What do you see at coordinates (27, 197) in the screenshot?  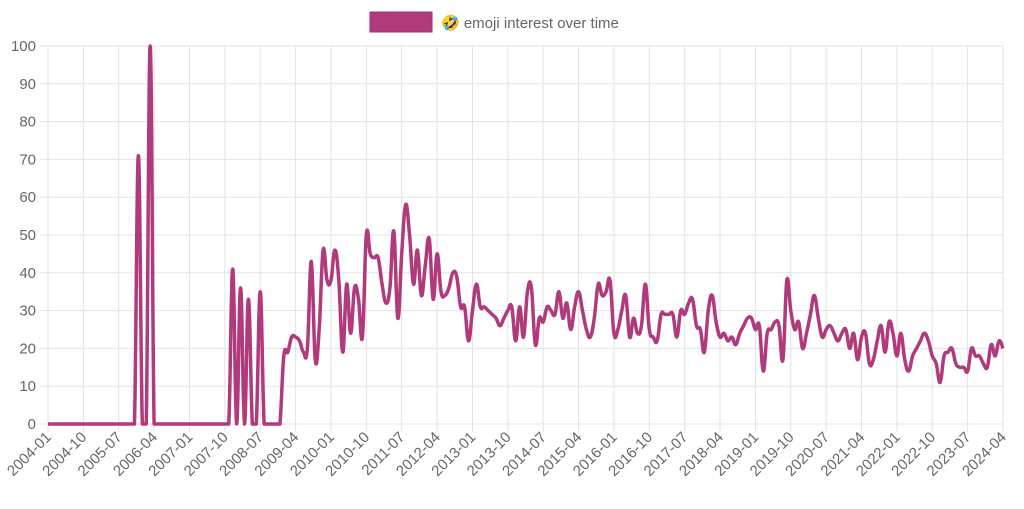 I see `y-tick-label: 60` at bounding box center [27, 197].